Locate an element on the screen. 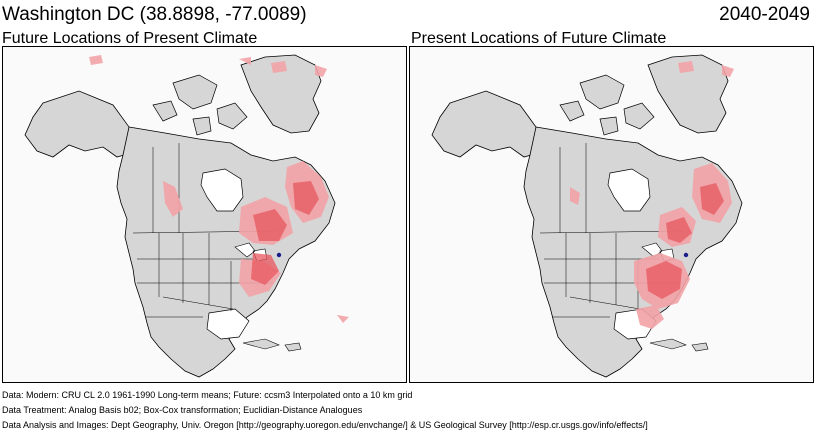  political-boundaries is located at coordinates (208, 230).